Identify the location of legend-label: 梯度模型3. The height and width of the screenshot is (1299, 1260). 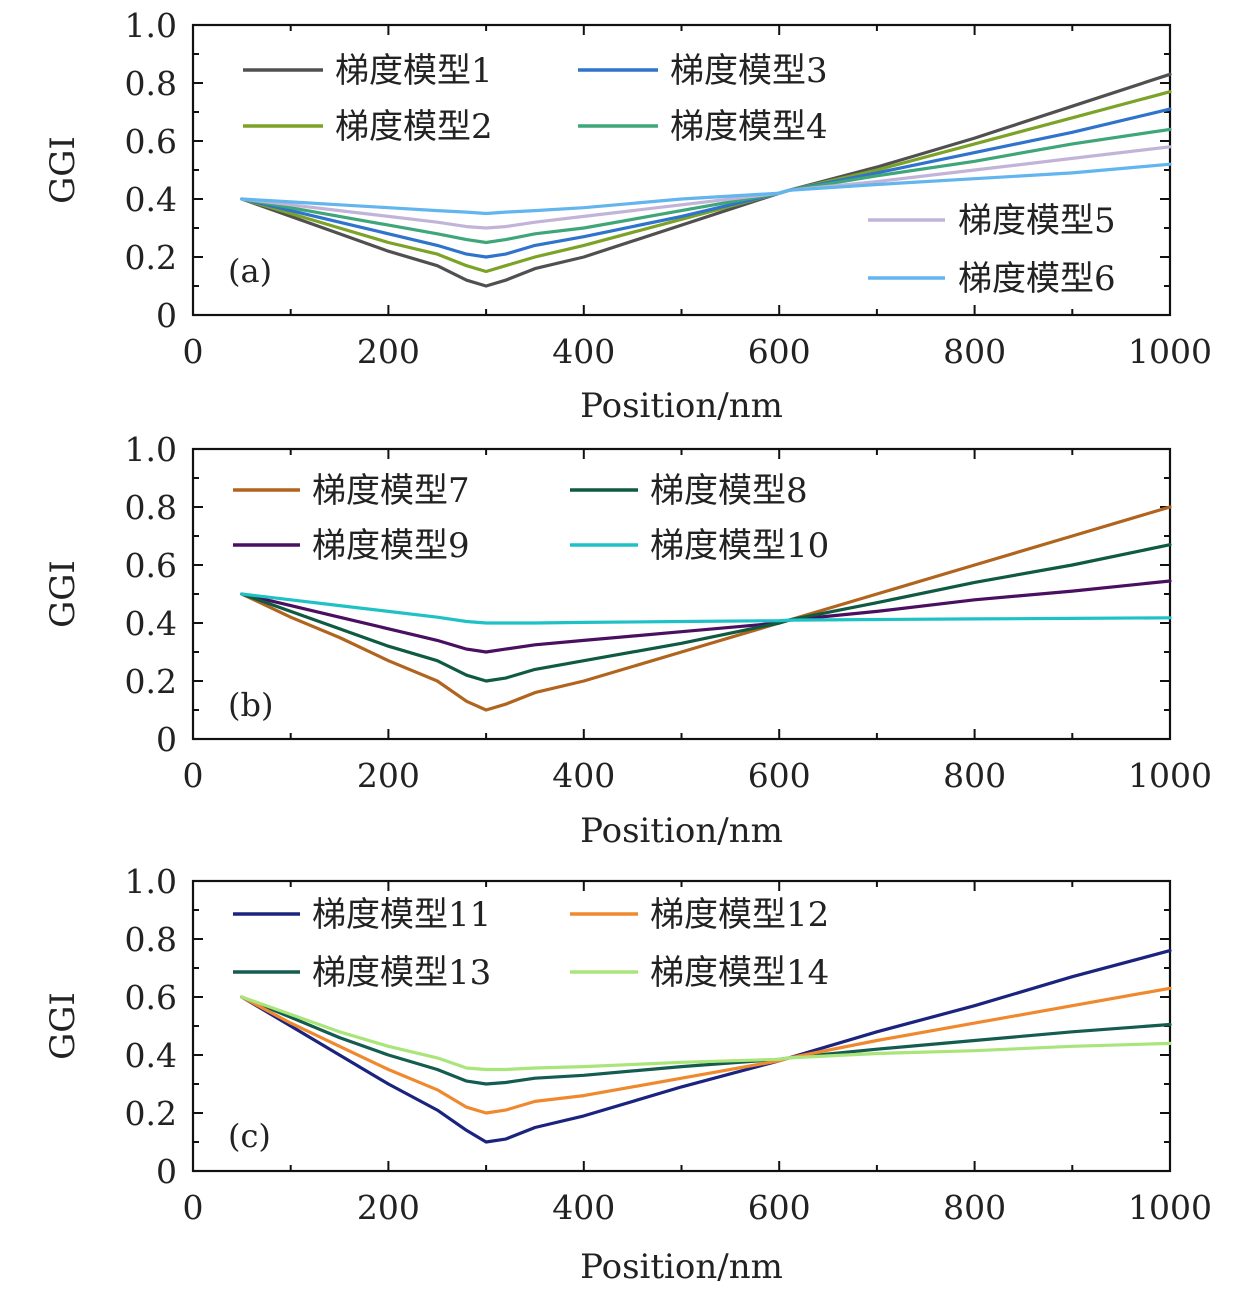
(749, 71).